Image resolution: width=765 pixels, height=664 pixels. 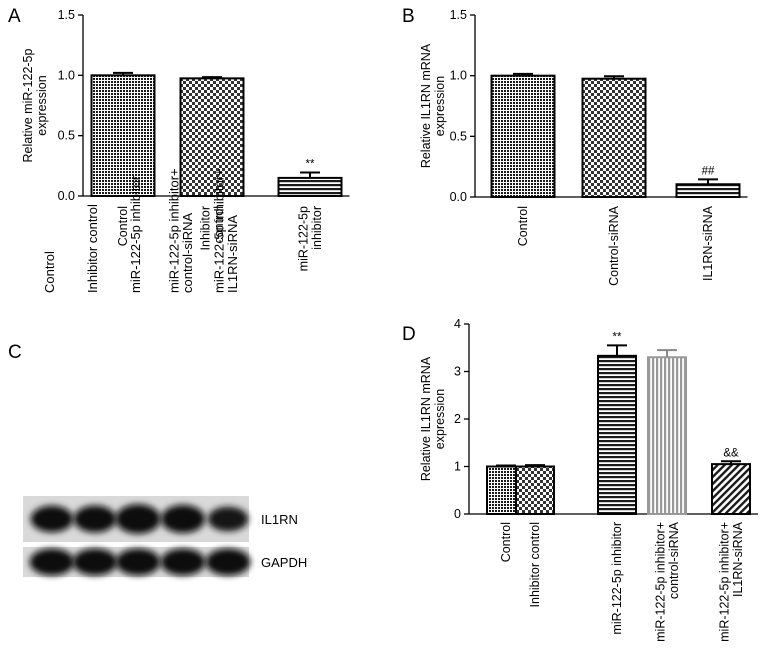 What do you see at coordinates (617, 578) in the screenshot?
I see `x-category-label: miR-122-5p inhibitor` at bounding box center [617, 578].